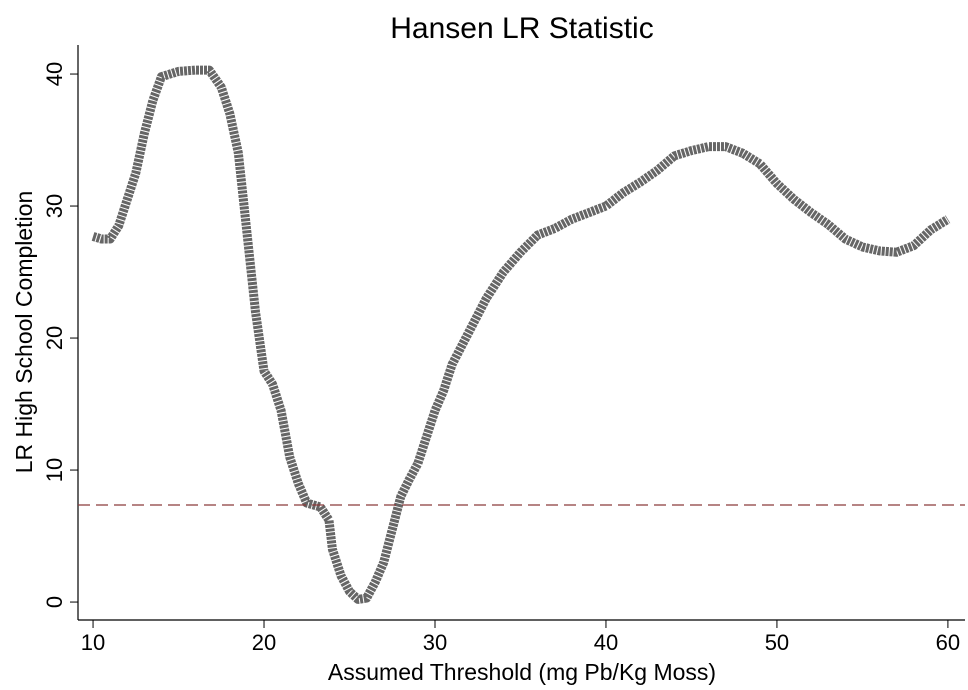 The width and height of the screenshot is (968, 690). What do you see at coordinates (54, 74) in the screenshot?
I see `y-tick-label: 40` at bounding box center [54, 74].